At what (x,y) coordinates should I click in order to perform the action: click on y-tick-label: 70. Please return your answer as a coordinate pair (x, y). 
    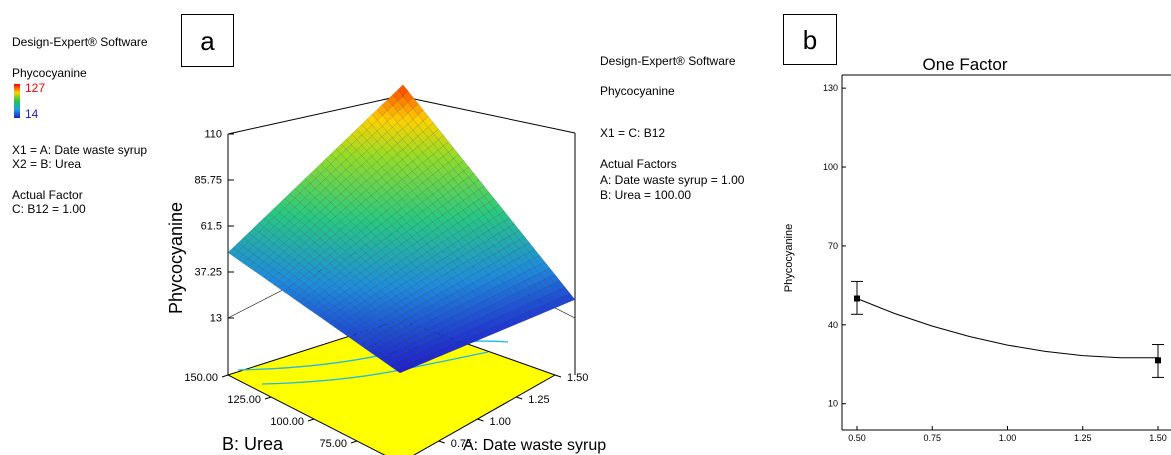
    Looking at the image, I should click on (833, 246).